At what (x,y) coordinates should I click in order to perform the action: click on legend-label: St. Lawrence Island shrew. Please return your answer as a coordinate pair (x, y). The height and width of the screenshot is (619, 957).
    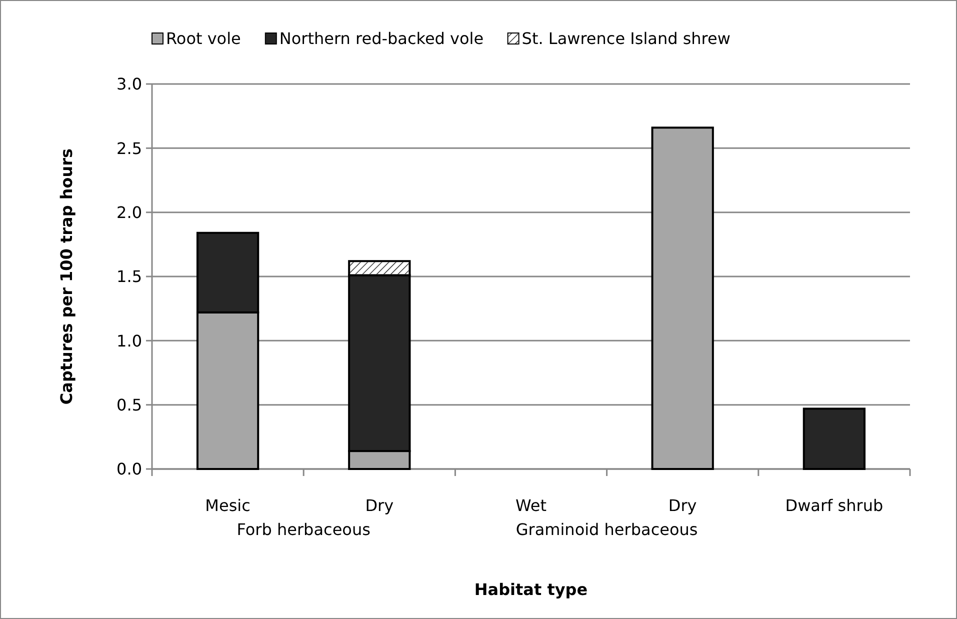
    Looking at the image, I should click on (626, 38).